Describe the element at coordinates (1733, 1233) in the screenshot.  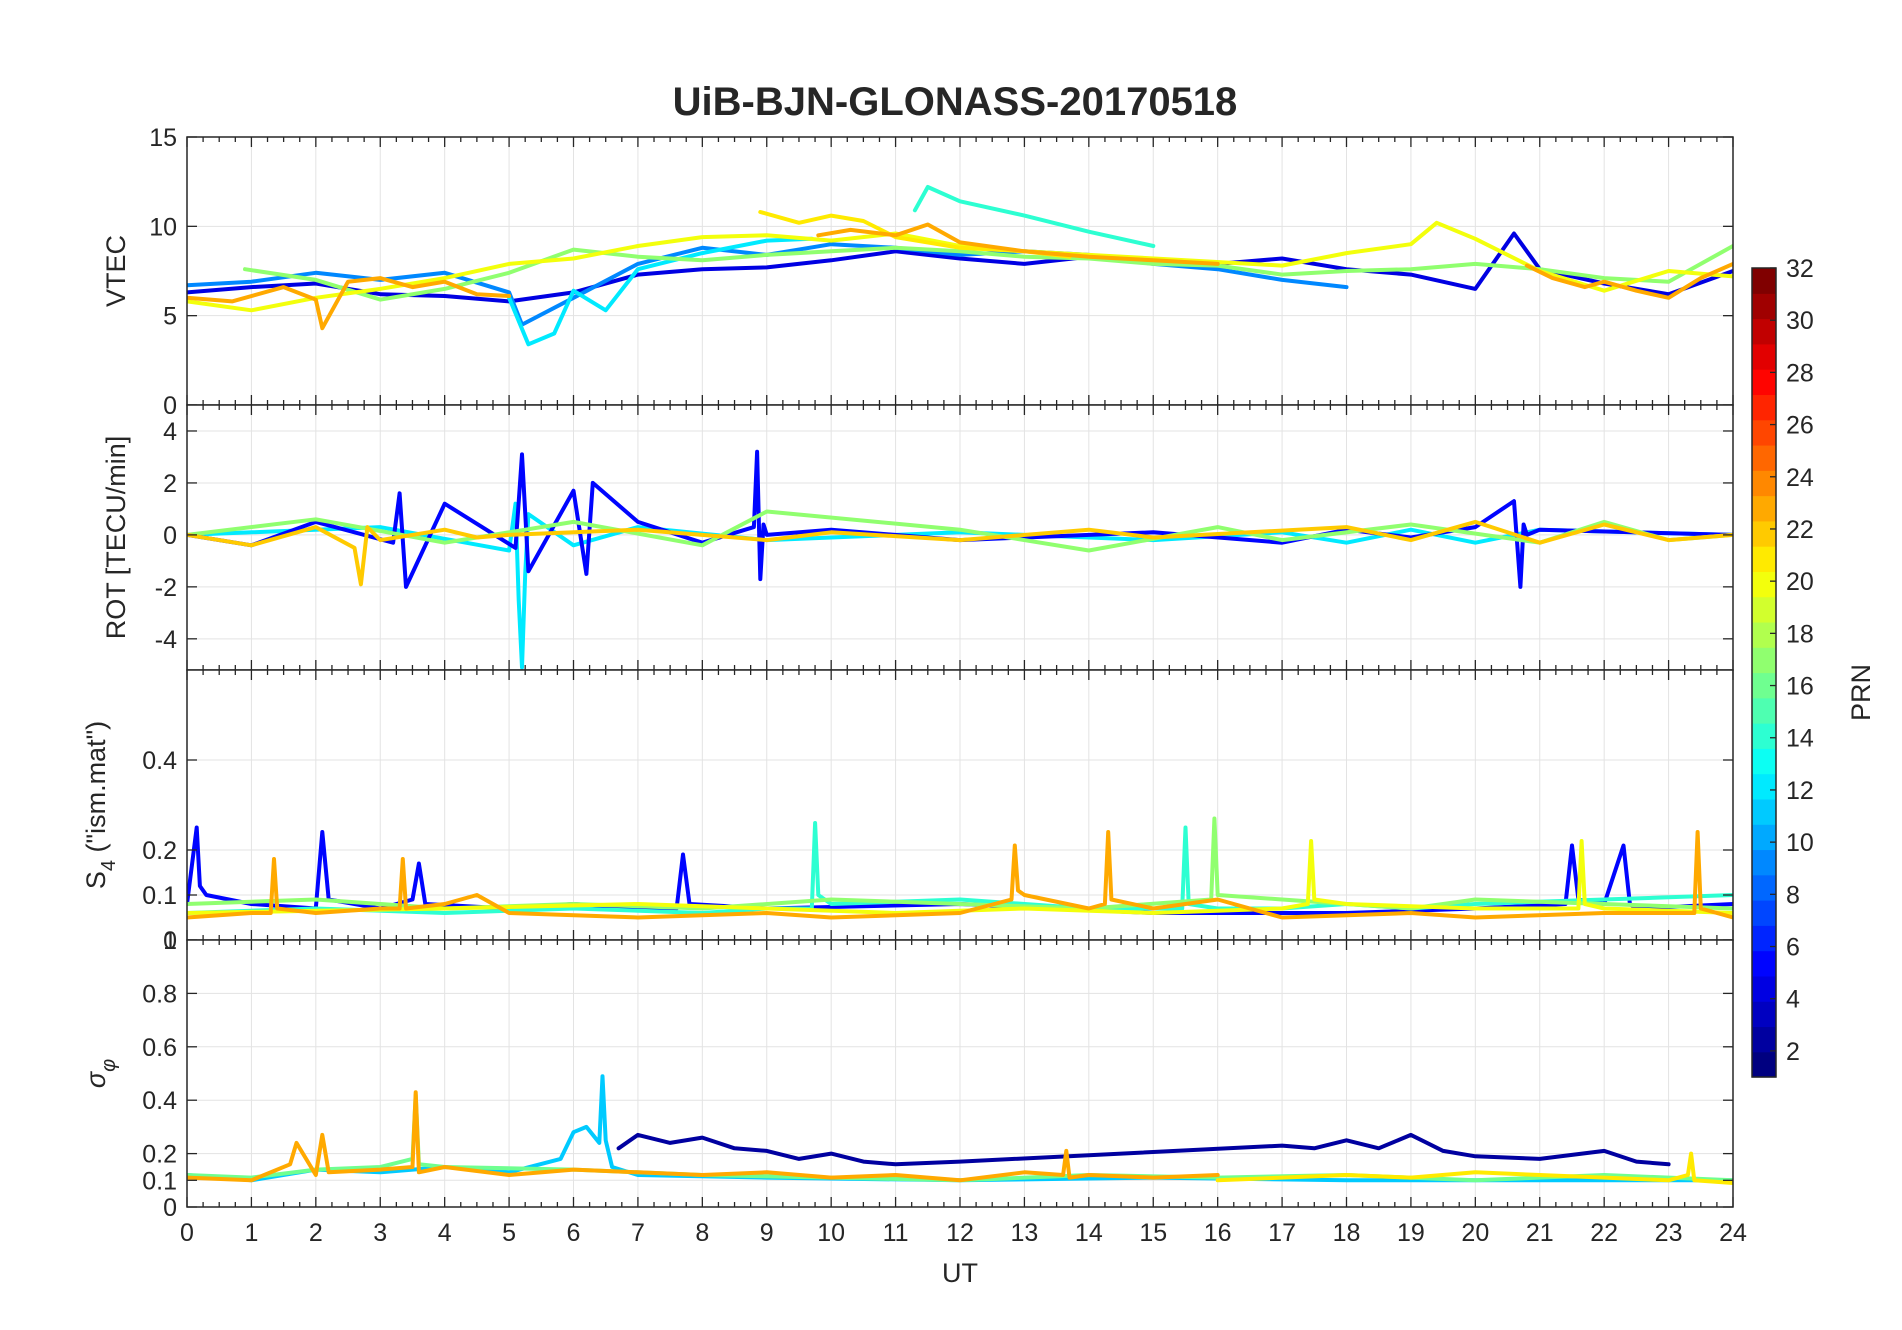
I see `x-tick-label: 24` at that location.